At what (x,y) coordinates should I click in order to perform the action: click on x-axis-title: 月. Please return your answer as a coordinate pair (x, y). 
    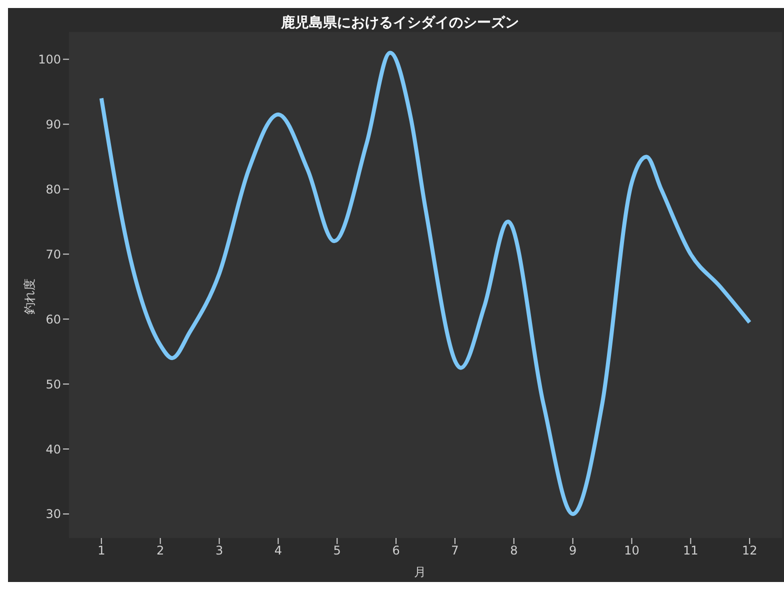
    Looking at the image, I should click on (420, 572).